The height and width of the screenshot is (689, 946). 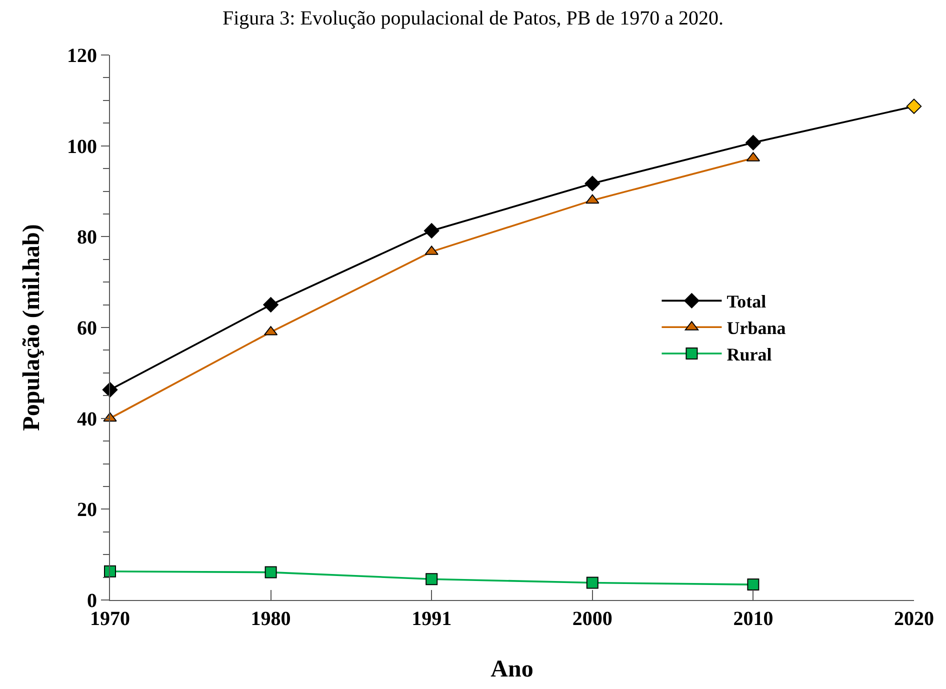 What do you see at coordinates (749, 354) in the screenshot?
I see `legend-label: Rural` at bounding box center [749, 354].